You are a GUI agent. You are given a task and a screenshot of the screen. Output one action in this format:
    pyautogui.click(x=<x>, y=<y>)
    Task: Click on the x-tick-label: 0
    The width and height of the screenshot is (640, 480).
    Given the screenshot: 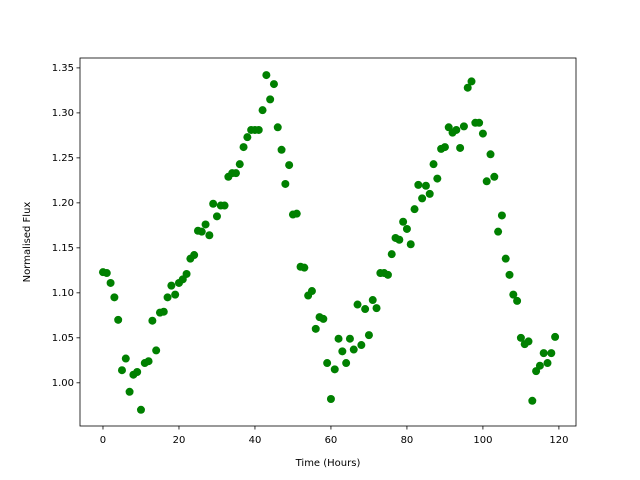 What is the action you would take?
    pyautogui.click(x=103, y=440)
    